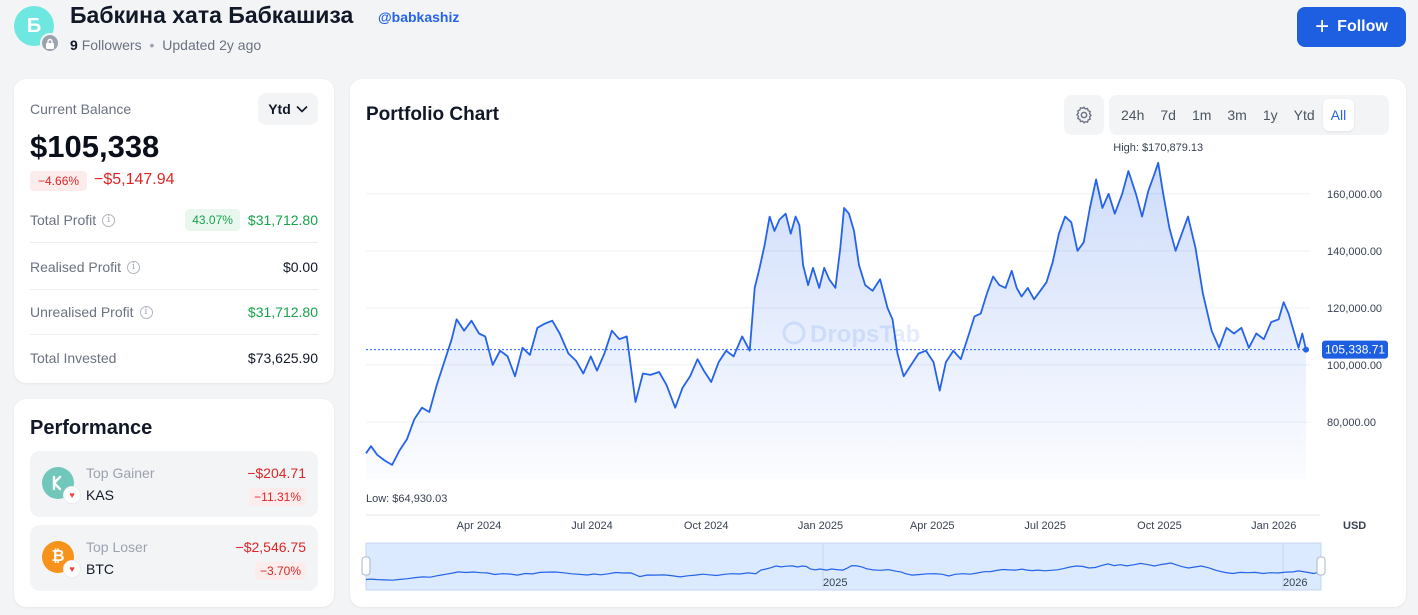 The image size is (1418, 615). Describe the element at coordinates (212, 220) in the screenshot. I see `total-profit-pct: 43.07%` at that location.